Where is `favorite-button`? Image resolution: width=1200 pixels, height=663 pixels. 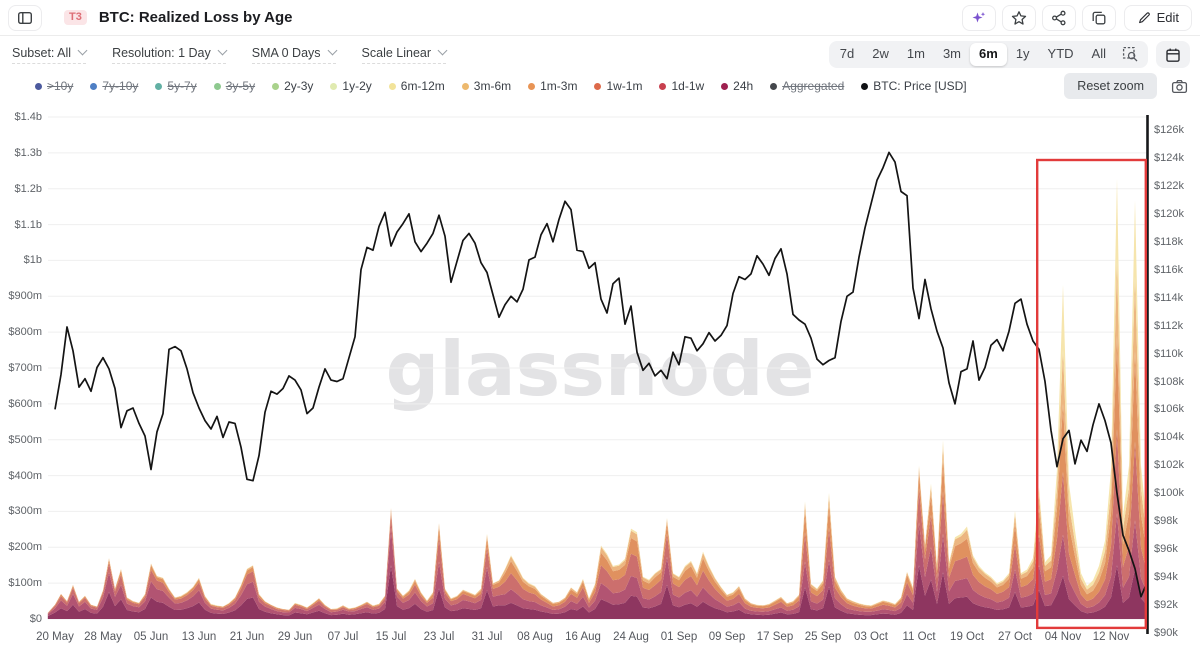
favorite-button is located at coordinates (1018, 17).